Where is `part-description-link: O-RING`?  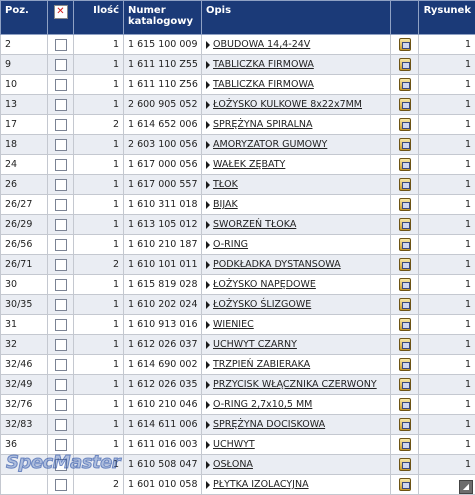 part-description-link: O-RING is located at coordinates (231, 244).